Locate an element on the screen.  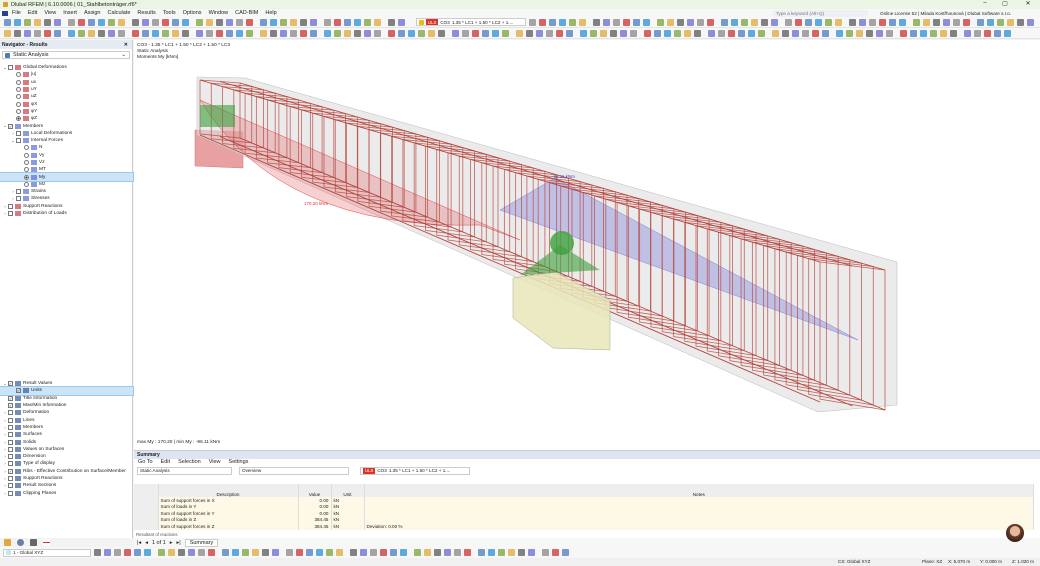
menu-file: File is located at coordinates (16, 13).